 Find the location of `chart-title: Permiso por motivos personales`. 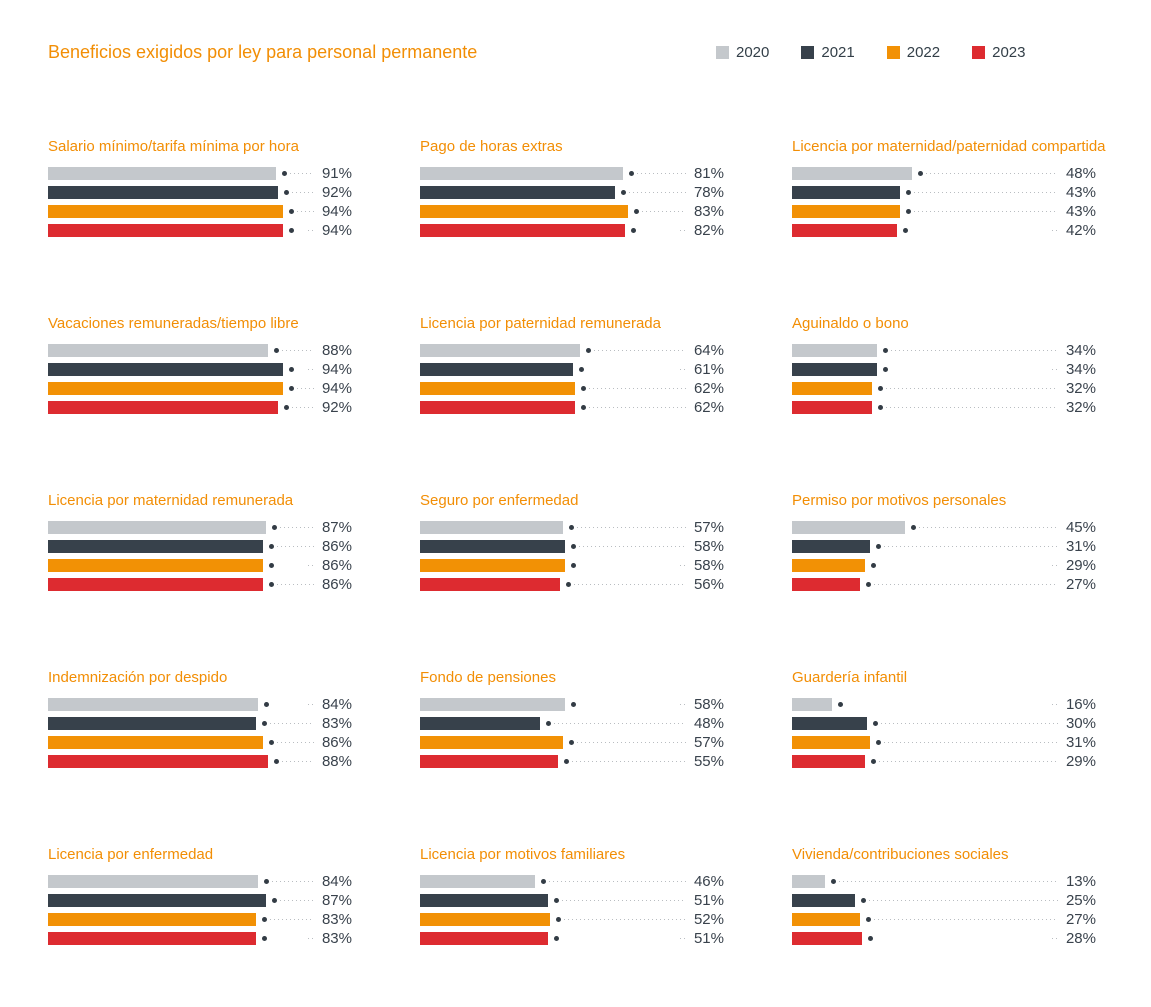

chart-title: Permiso por motivos personales is located at coordinates (899, 500).